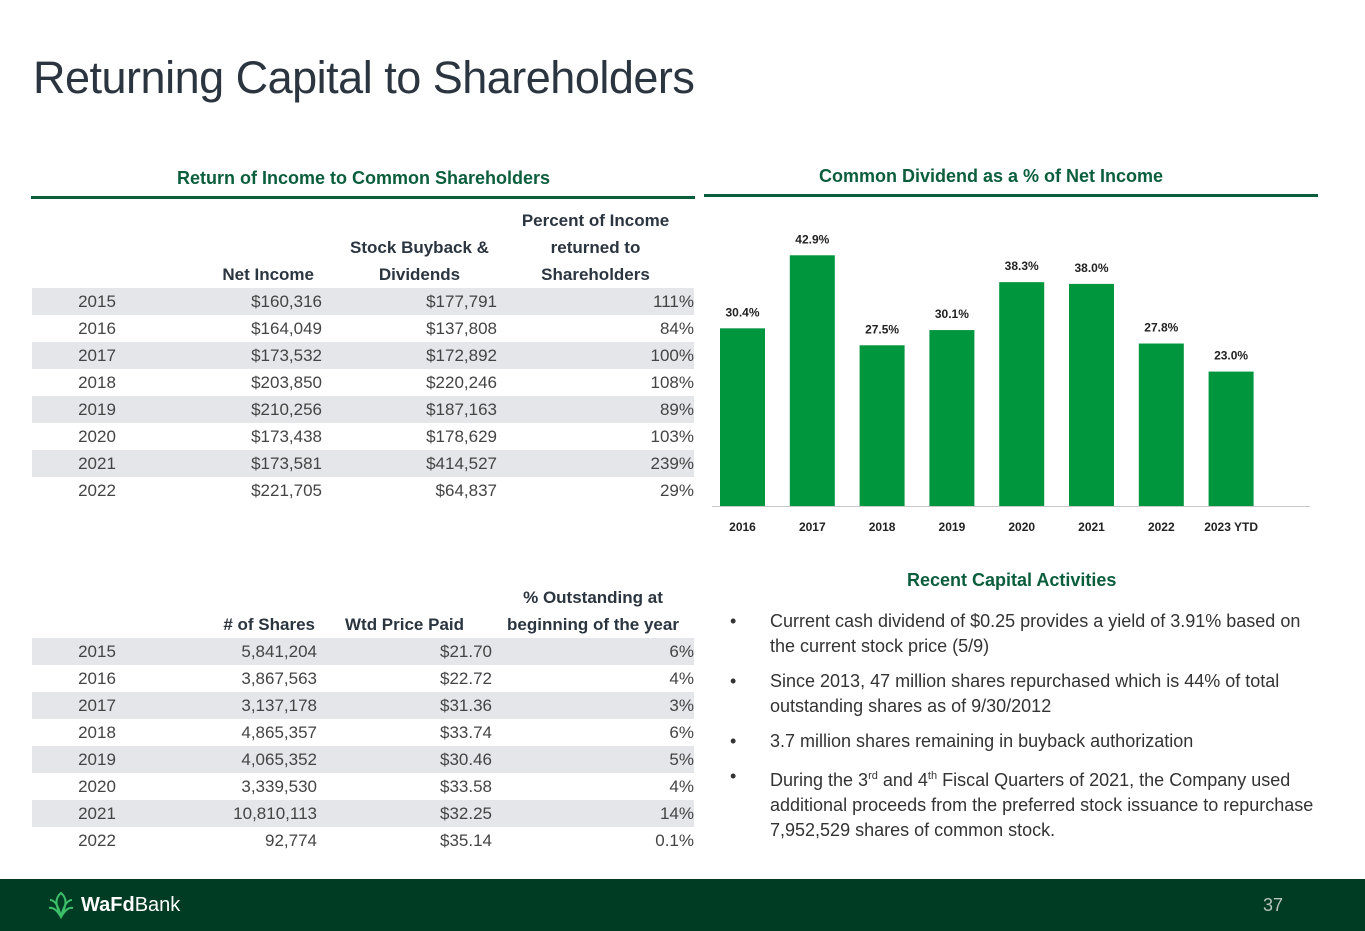  Describe the element at coordinates (466, 840) in the screenshot. I see `shares-table-cell: $35.14` at that location.